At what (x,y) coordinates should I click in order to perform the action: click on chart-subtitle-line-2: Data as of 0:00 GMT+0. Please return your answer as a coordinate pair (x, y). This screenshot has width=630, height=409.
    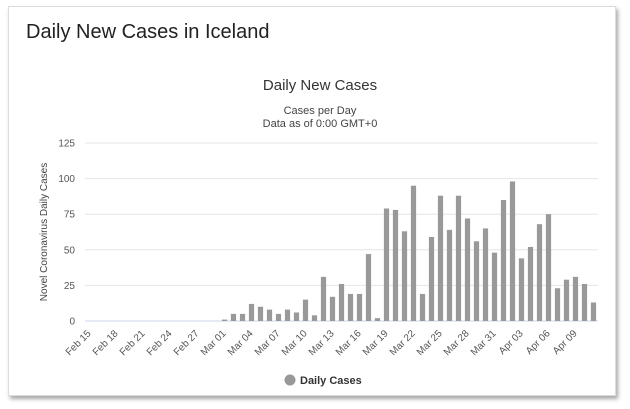
    Looking at the image, I should click on (320, 124).